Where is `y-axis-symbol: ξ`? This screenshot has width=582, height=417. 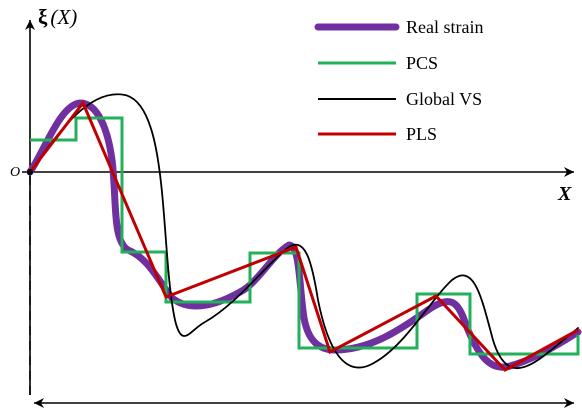 y-axis-symbol: ξ is located at coordinates (43, 17).